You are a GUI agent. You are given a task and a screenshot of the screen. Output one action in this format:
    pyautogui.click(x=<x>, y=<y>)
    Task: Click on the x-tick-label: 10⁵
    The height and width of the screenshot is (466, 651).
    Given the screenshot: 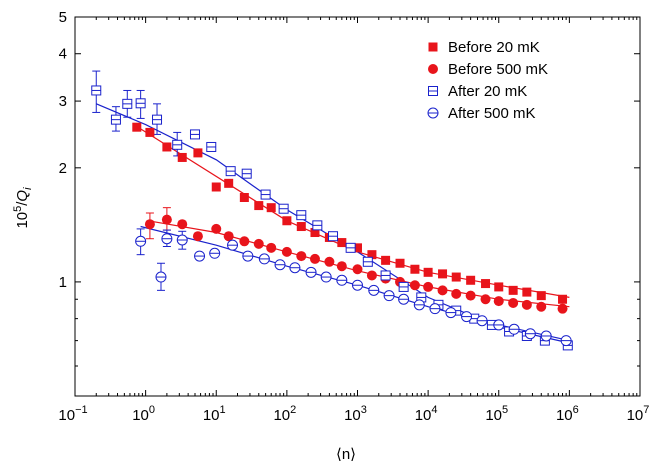 What is the action you would take?
    pyautogui.click(x=496, y=414)
    